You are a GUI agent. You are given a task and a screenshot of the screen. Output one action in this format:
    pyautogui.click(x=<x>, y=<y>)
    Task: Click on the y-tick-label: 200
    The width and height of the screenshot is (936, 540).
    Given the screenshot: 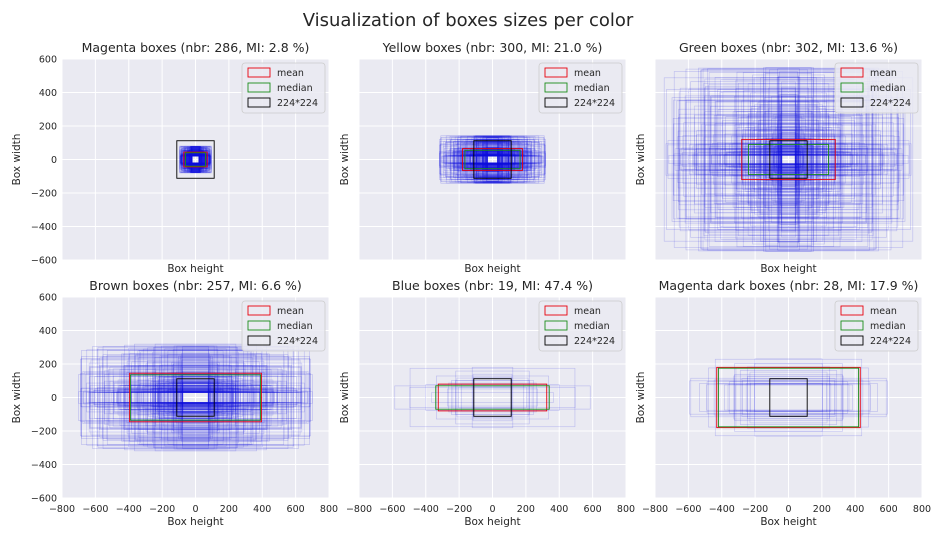 What is the action you would take?
    pyautogui.click(x=48, y=127)
    